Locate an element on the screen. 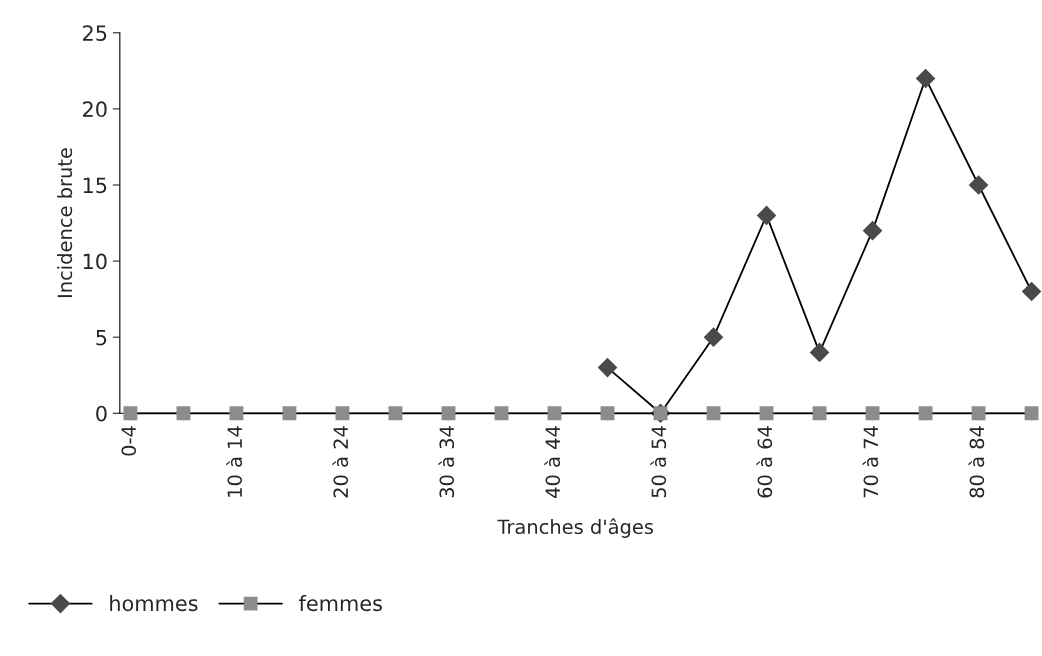 This screenshot has height=656, width=1042. x-tick-label: 10 à 14 is located at coordinates (234, 461).